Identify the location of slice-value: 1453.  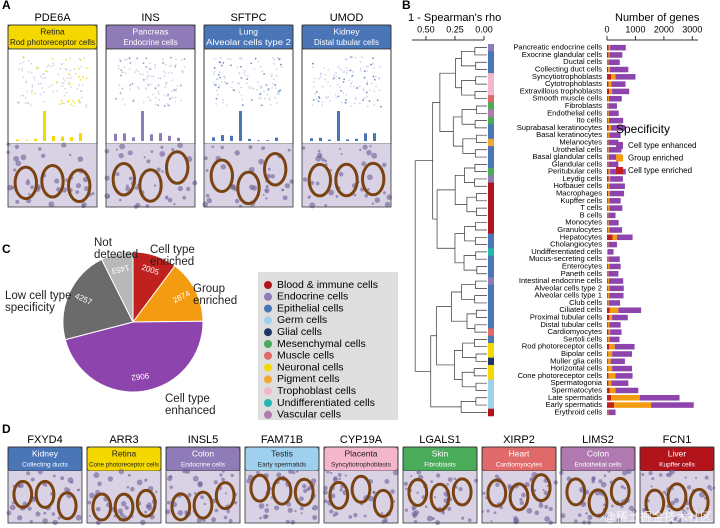
(120, 269).